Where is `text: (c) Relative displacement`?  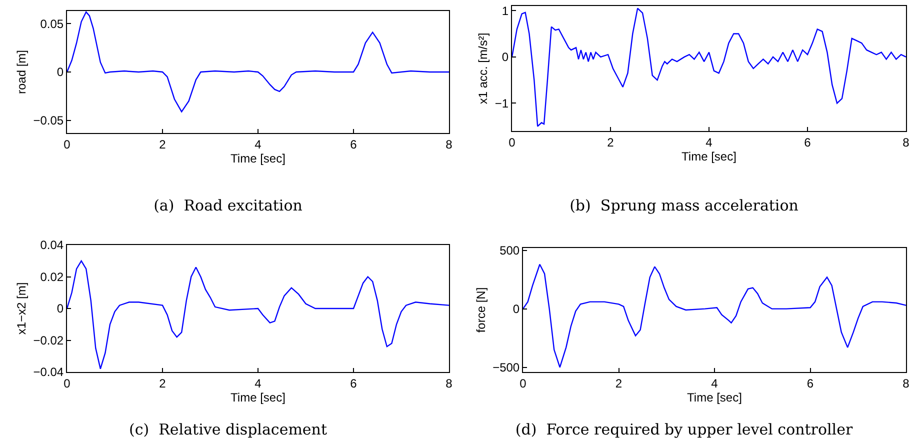 text: (c) Relative displacement is located at coordinates (228, 429).